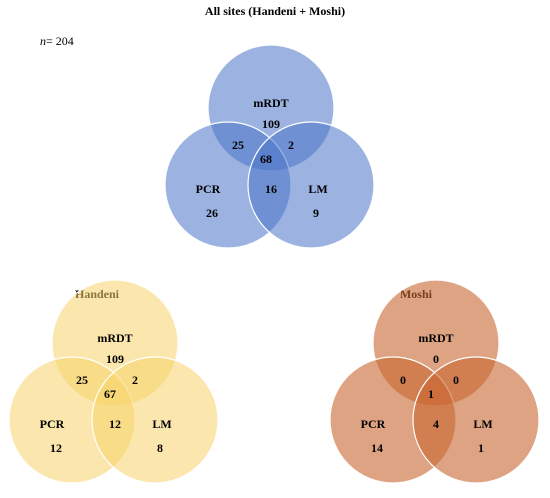 The height and width of the screenshot is (498, 550). Describe the element at coordinates (160, 448) in the screenshot. I see `region-count: 8` at that location.